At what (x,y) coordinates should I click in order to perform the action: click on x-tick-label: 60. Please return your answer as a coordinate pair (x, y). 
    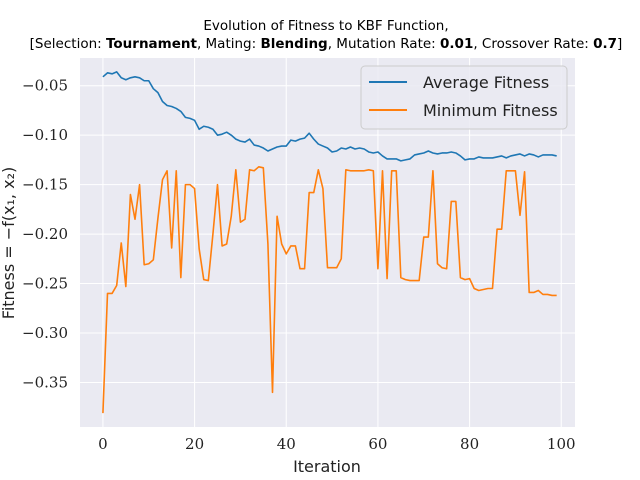
    Looking at the image, I should click on (377, 444).